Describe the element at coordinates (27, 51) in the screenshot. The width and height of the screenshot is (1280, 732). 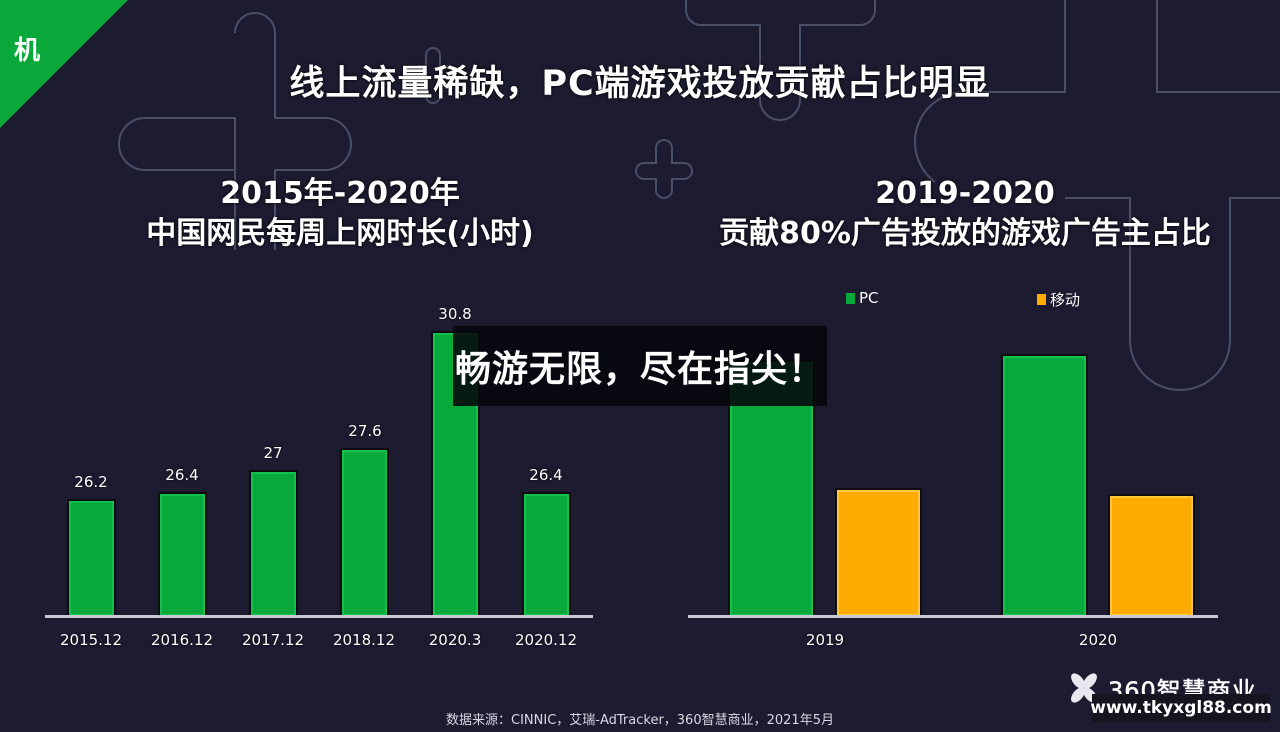
I see `corner-tag-label: 机` at that location.